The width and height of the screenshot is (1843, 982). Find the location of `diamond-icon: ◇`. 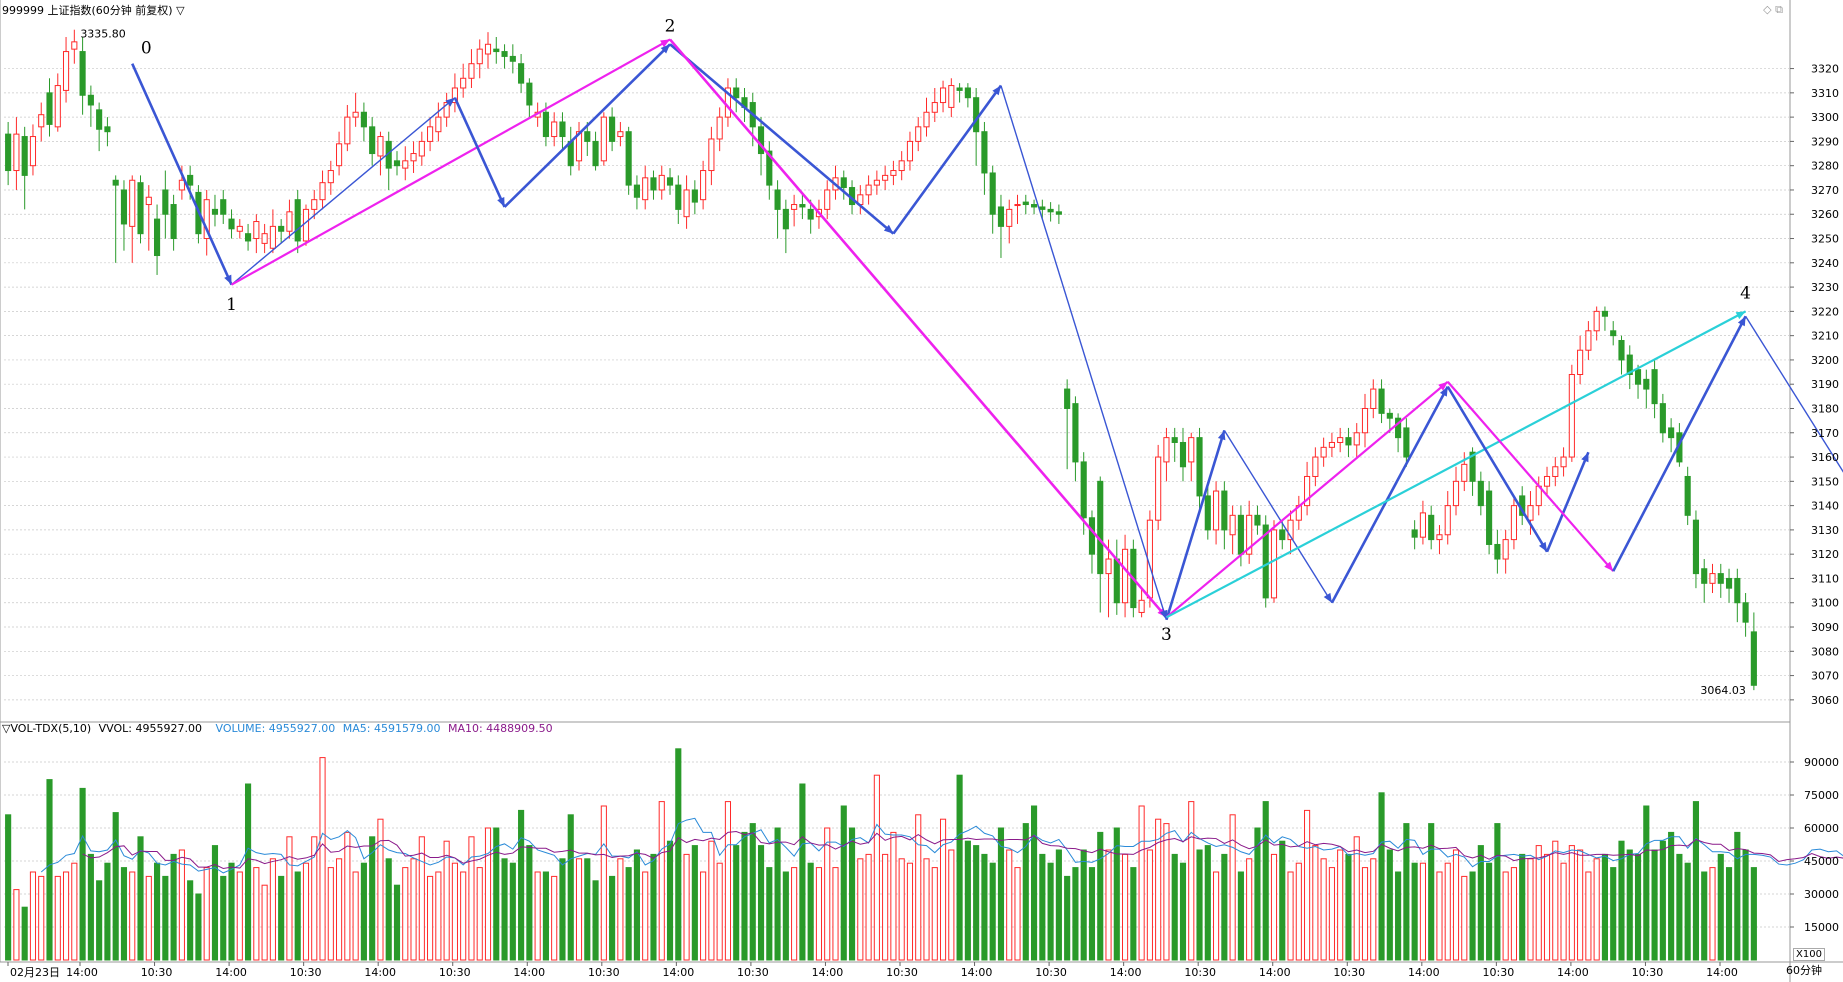

diamond-icon: ◇ is located at coordinates (1767, 9).